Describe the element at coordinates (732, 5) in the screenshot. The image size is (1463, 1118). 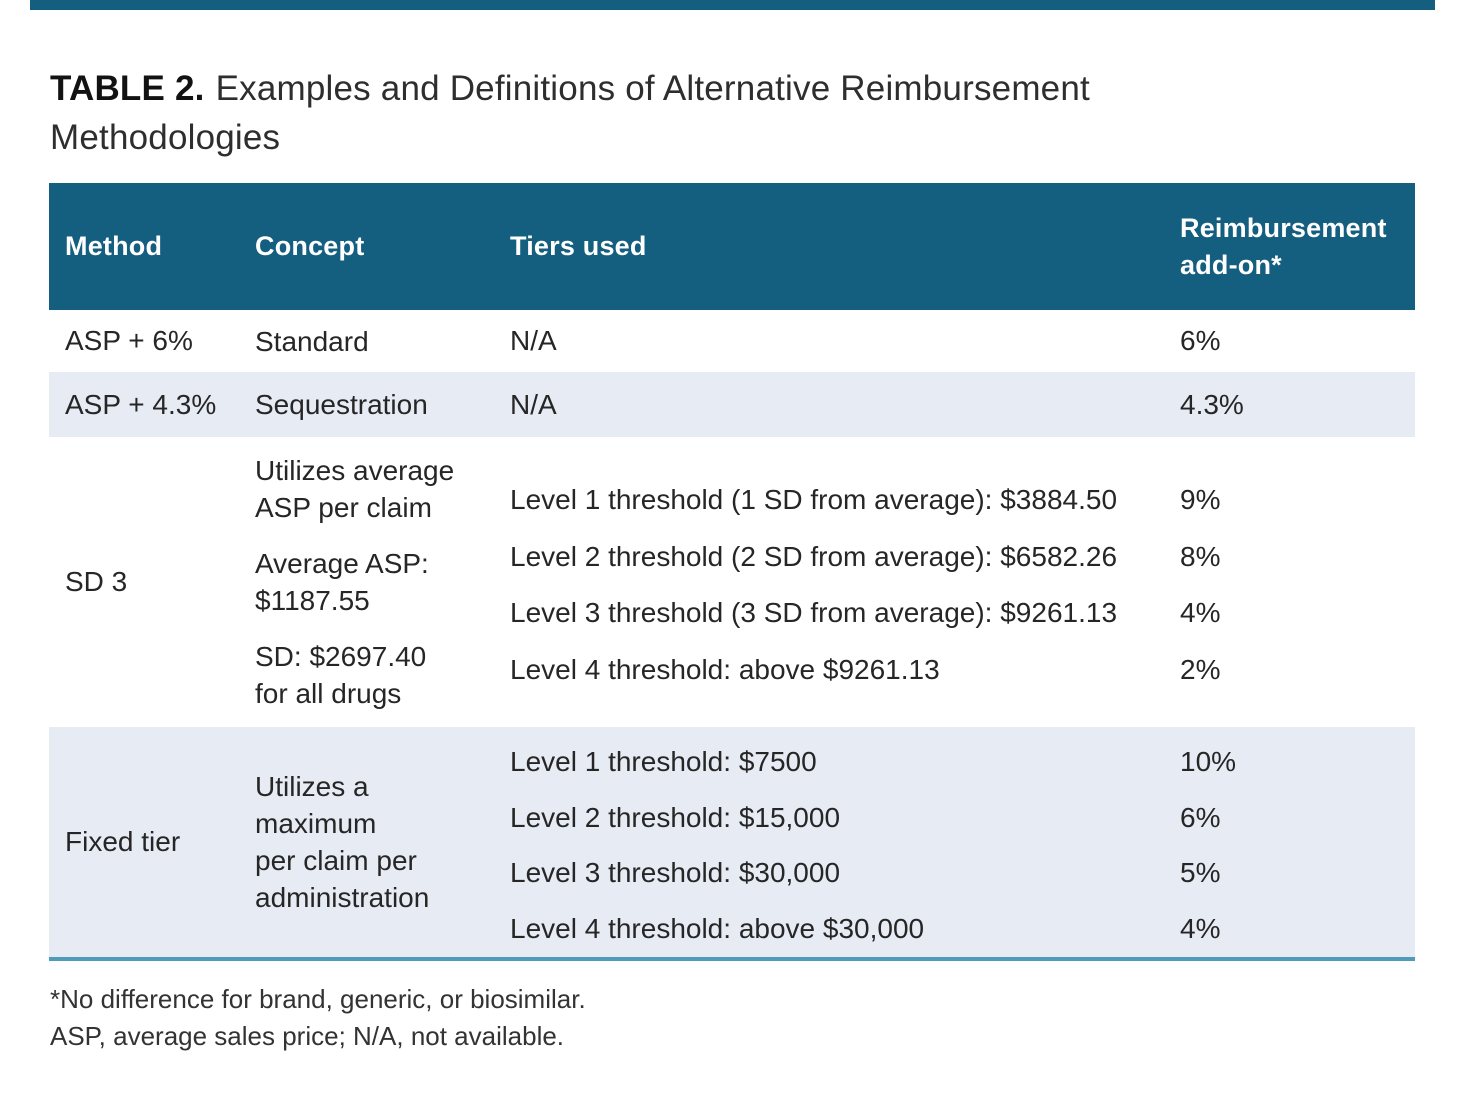
I see `top-rule` at that location.